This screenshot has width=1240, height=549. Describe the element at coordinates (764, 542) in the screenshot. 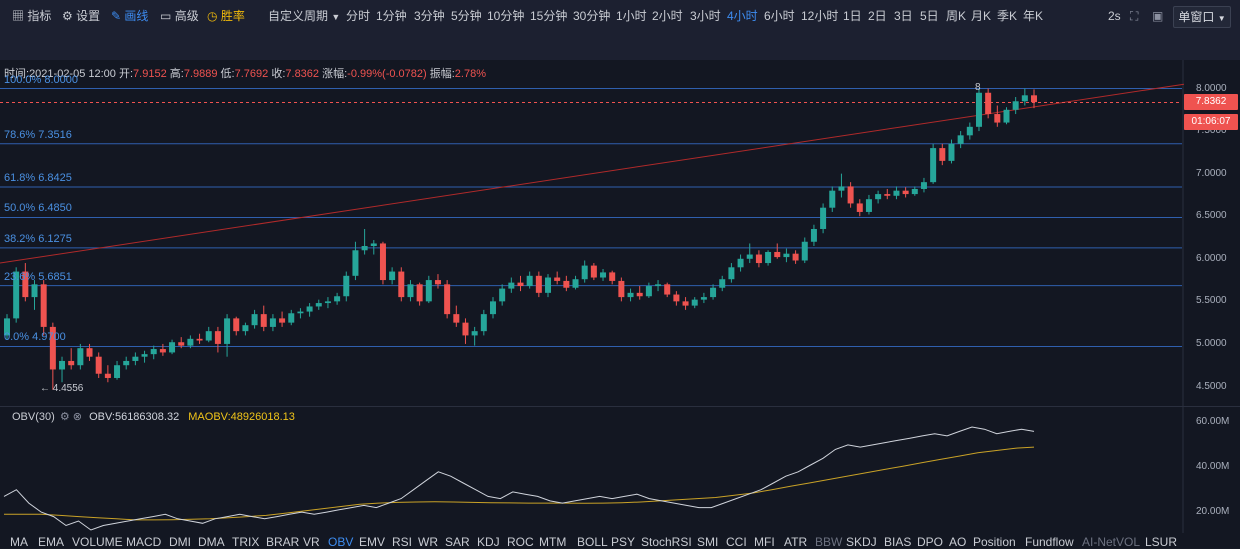

I see `indicator-tab-mfi: MFI` at that location.